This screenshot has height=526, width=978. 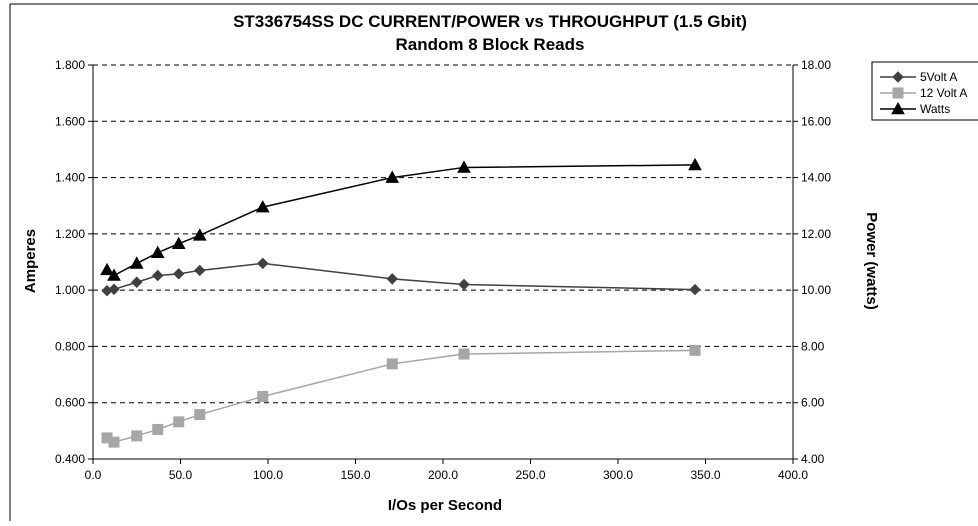 I want to click on y-axis-left-label: Amperes, so click(x=30, y=261).